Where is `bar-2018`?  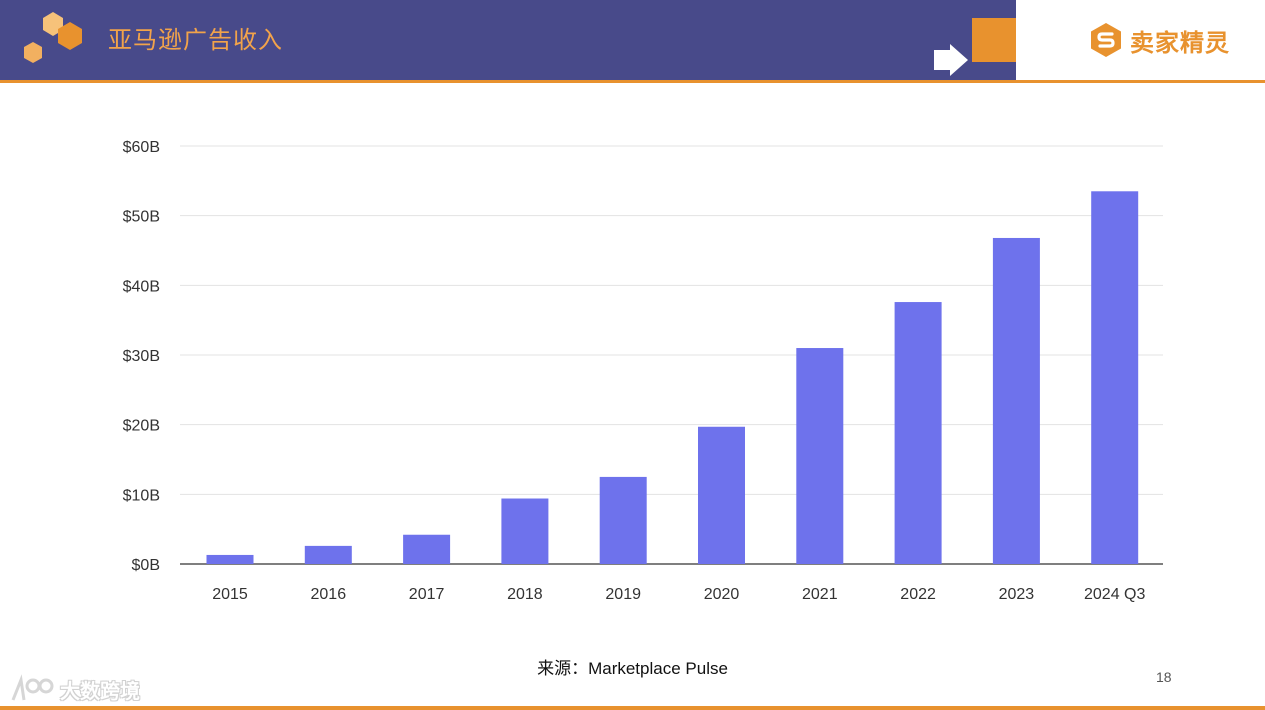 bar-2018 is located at coordinates (525, 531).